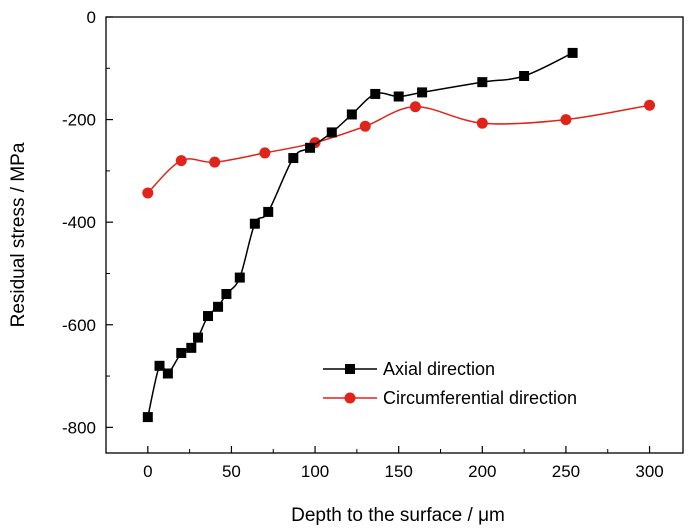 This screenshot has width=700, height=531. Describe the element at coordinates (18, 234) in the screenshot. I see `y-axis-title: Residual stress / MPa` at that location.